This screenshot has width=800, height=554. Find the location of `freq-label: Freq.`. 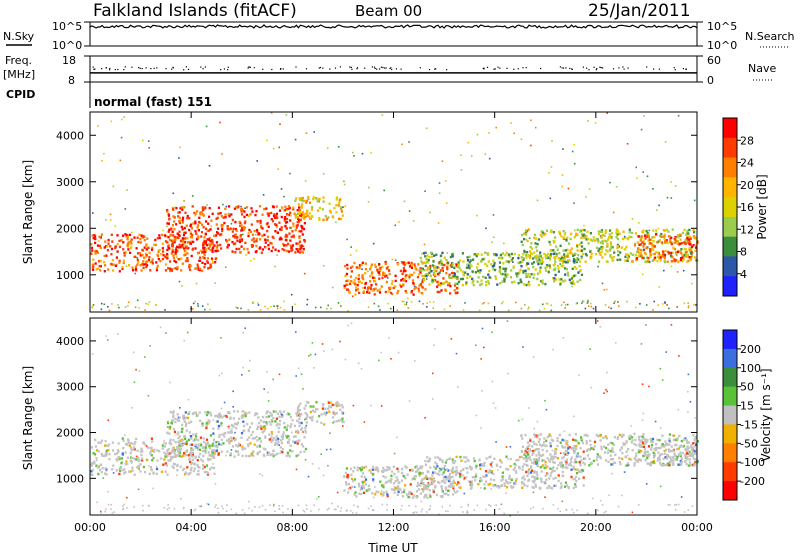

freq-label: Freq. is located at coordinates (18, 60).